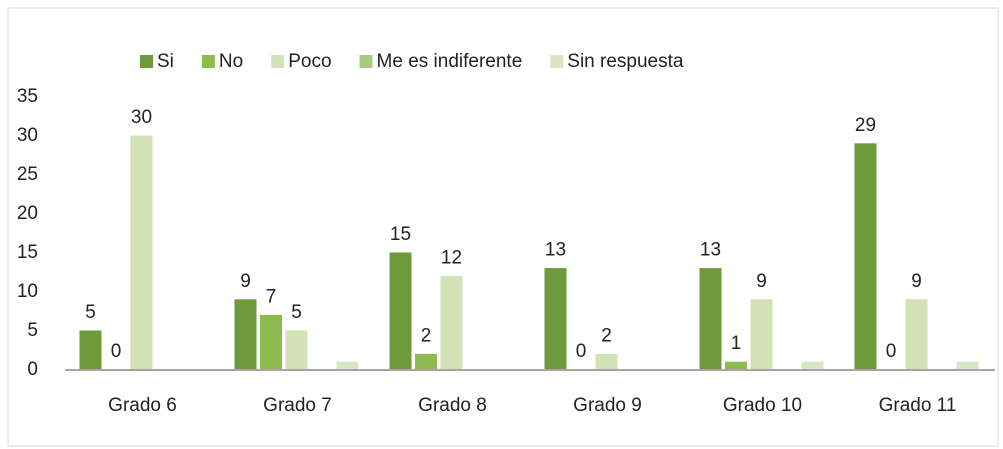 The height and width of the screenshot is (449, 1003). Describe the element at coordinates (27, 135) in the screenshot. I see `y-tick-label: 30` at that location.